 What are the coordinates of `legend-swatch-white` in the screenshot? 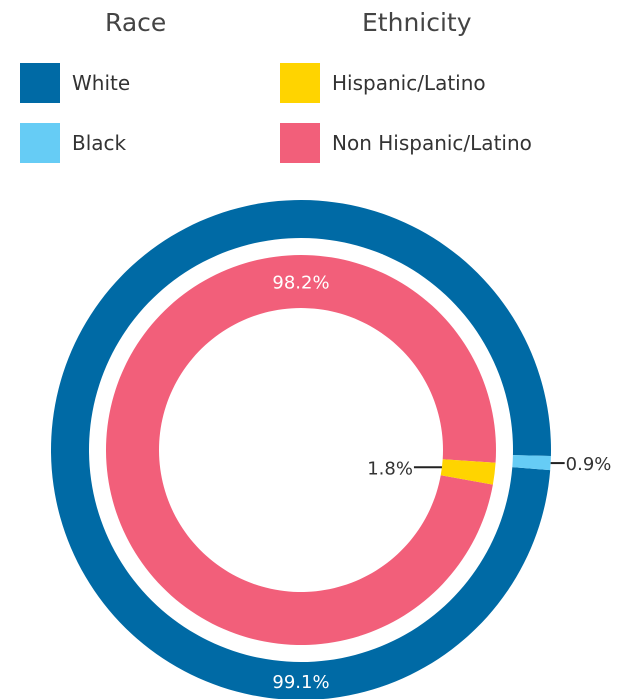 It's located at (40, 83).